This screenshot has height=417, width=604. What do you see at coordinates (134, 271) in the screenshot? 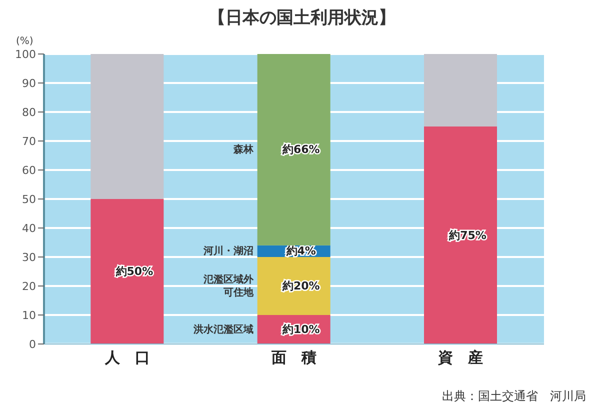
I see `data-label: 約50%` at bounding box center [134, 271].